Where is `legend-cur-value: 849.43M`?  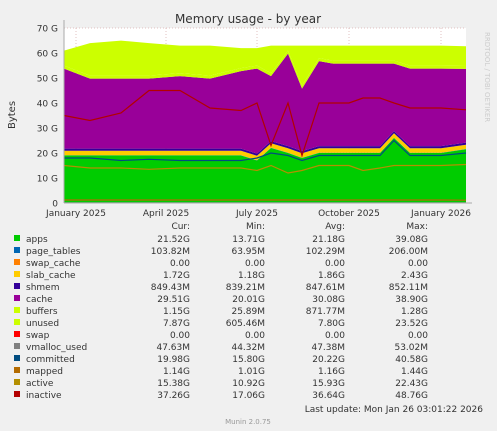
legend-cur-value: 849.43M is located at coordinates (170, 288).